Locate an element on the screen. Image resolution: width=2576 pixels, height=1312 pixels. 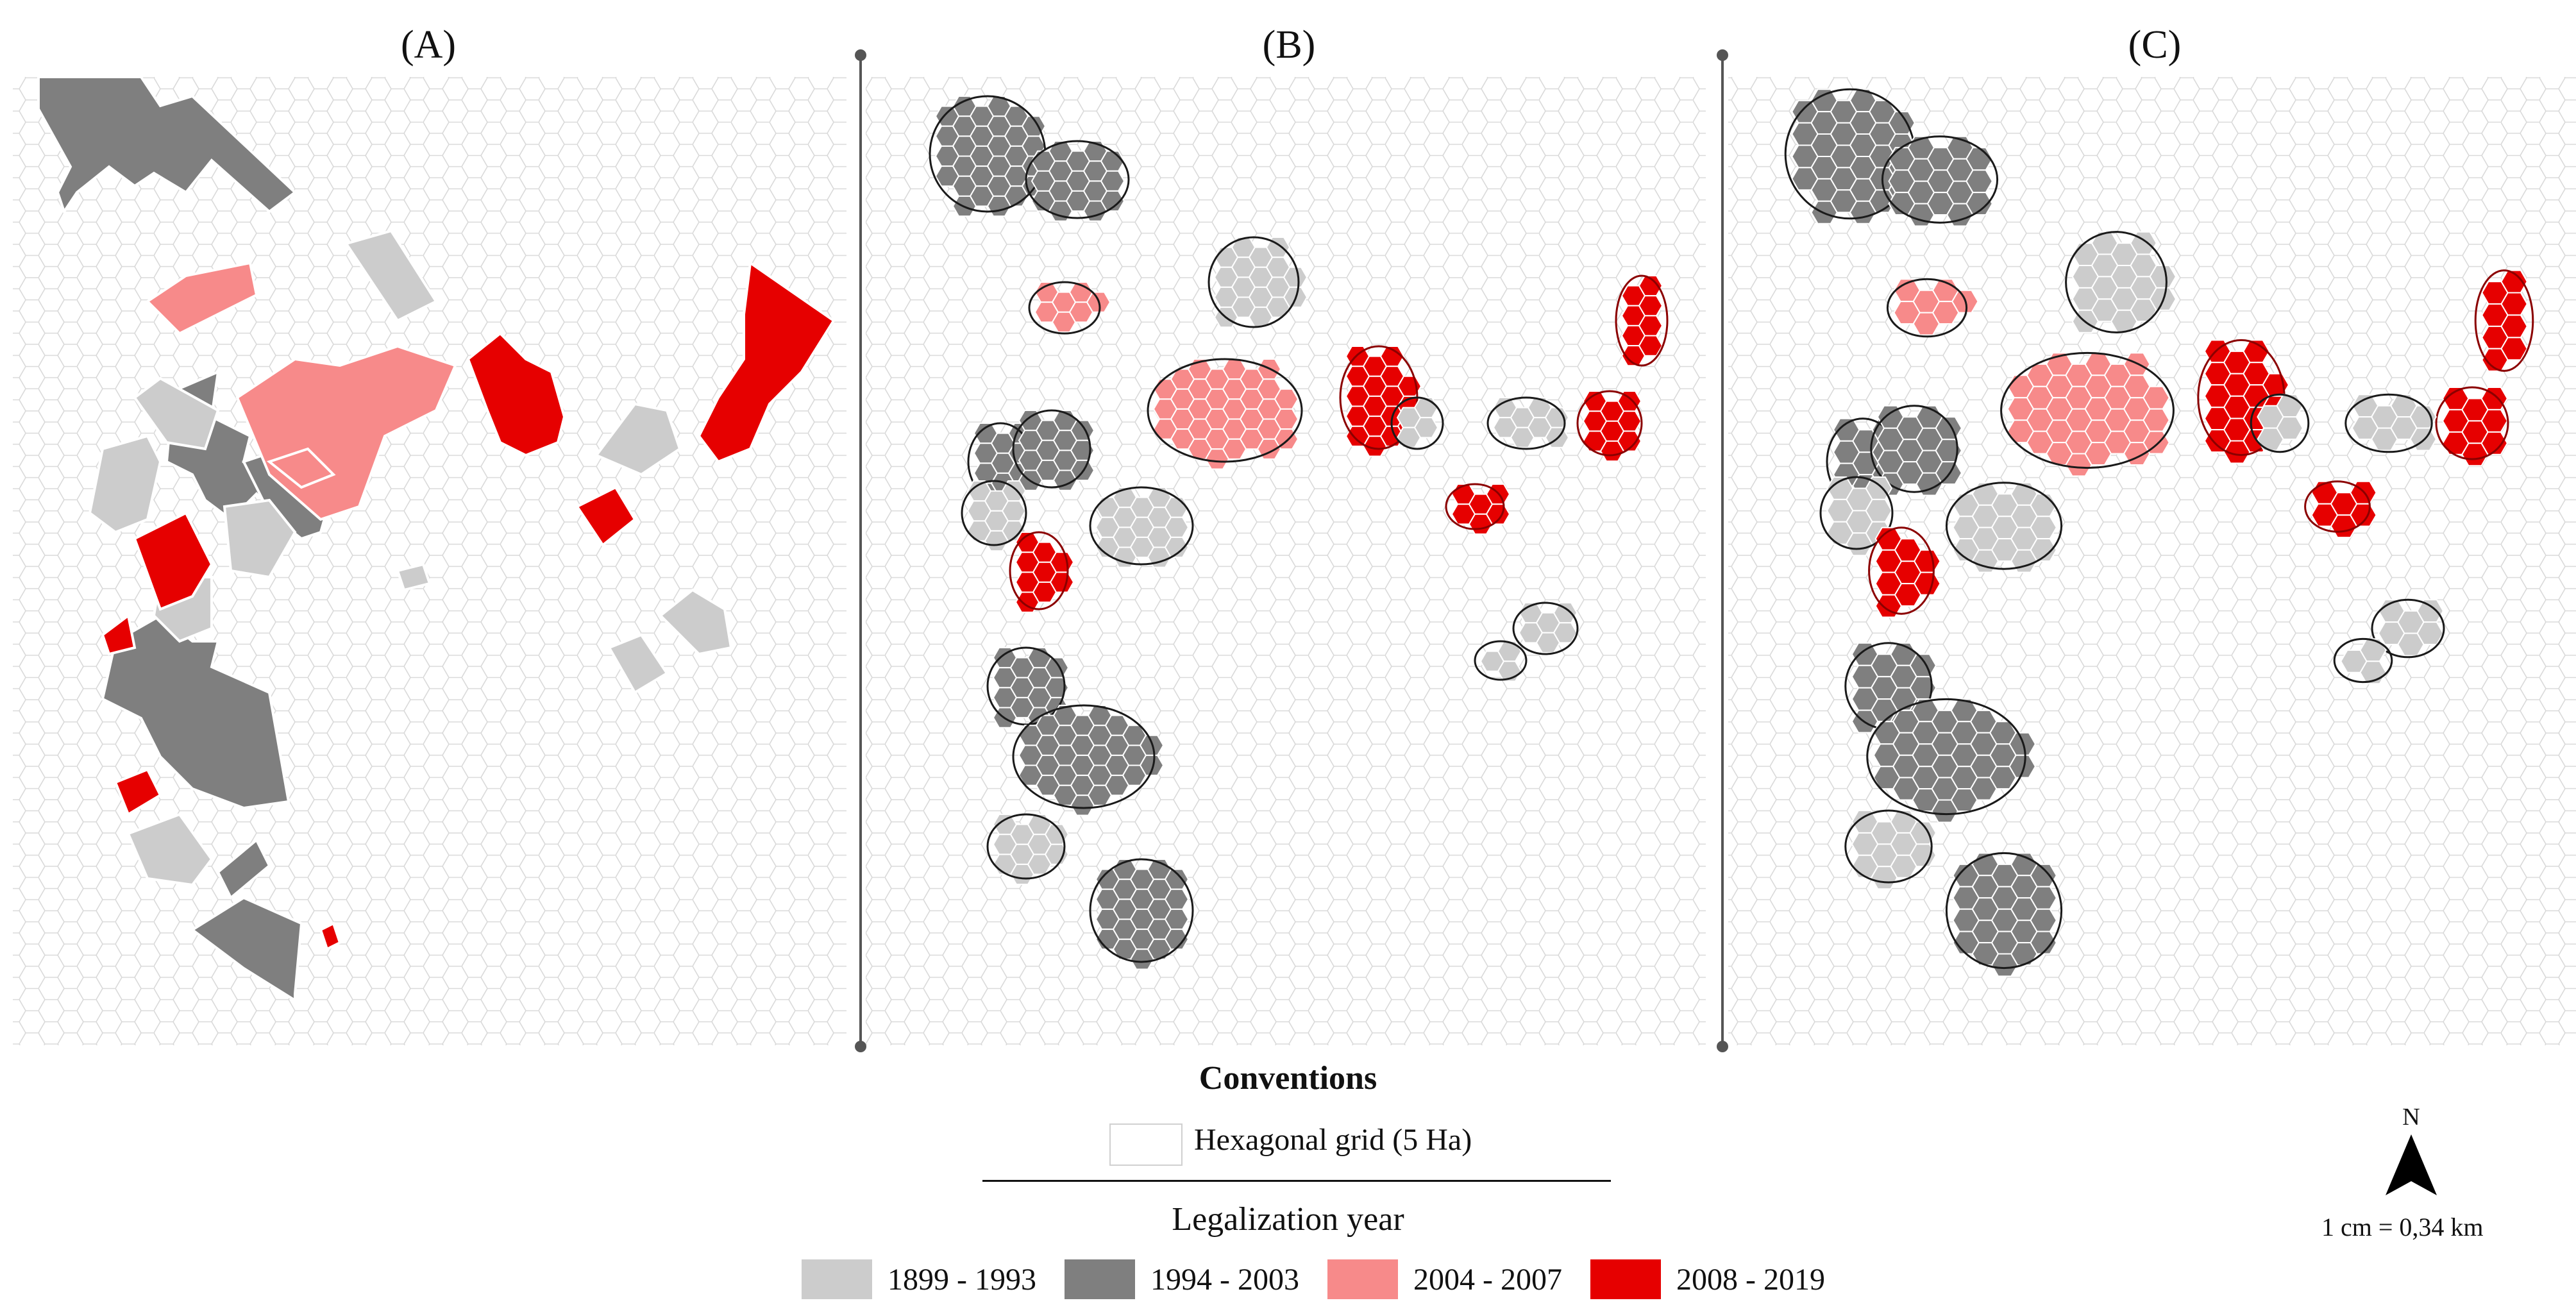
hex-grid-label: Hexagonal grid (5 Ha) is located at coordinates (1333, 1140).